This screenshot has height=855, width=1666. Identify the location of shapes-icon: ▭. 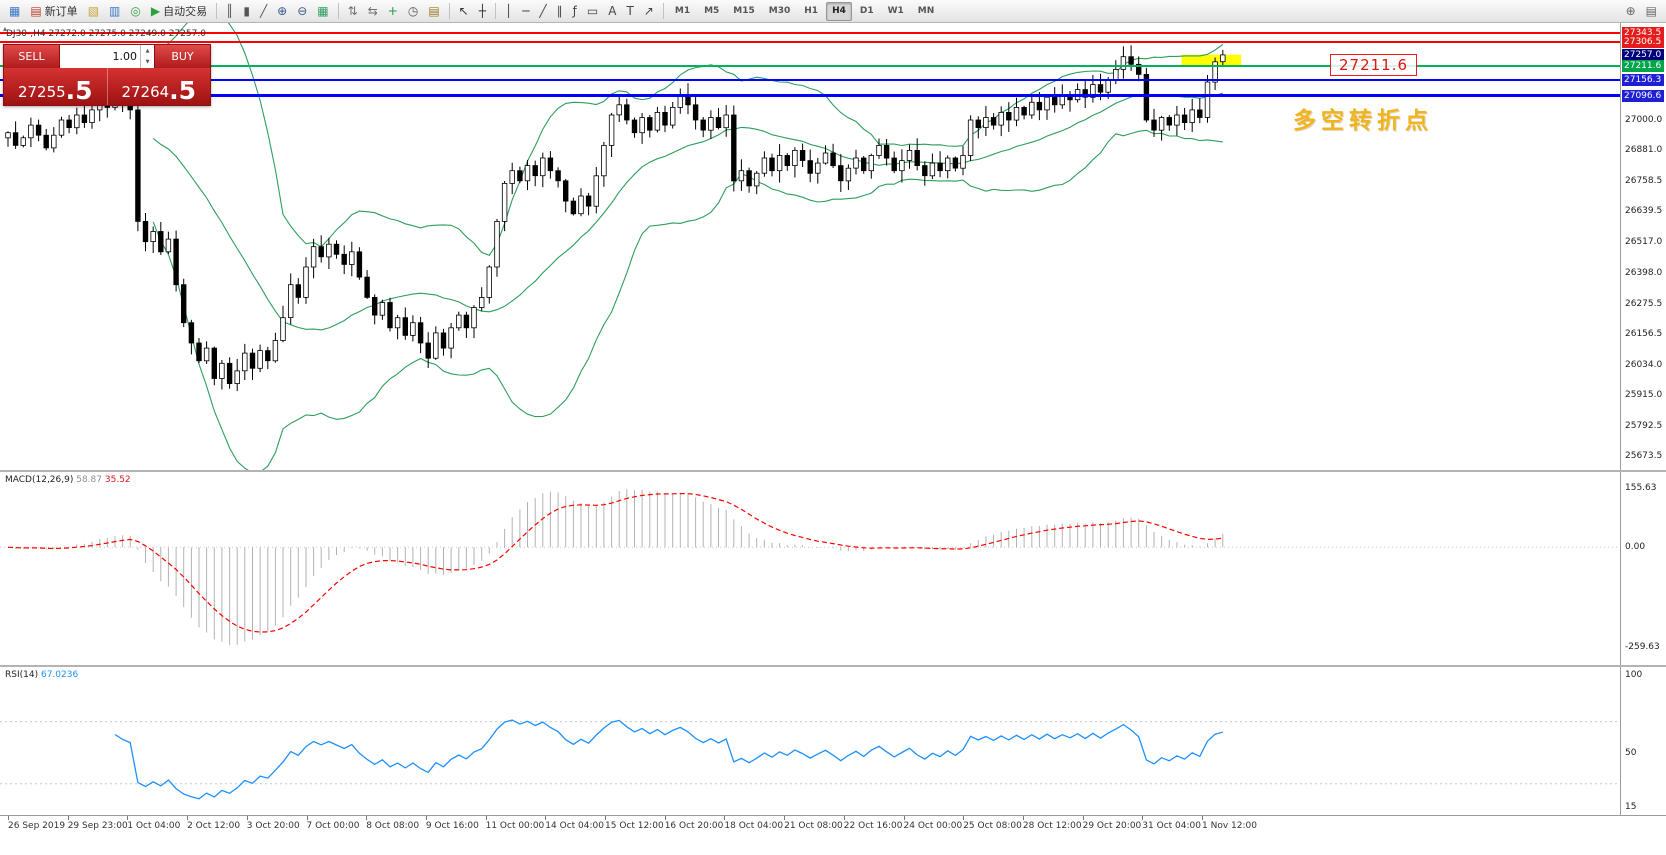
(592, 11).